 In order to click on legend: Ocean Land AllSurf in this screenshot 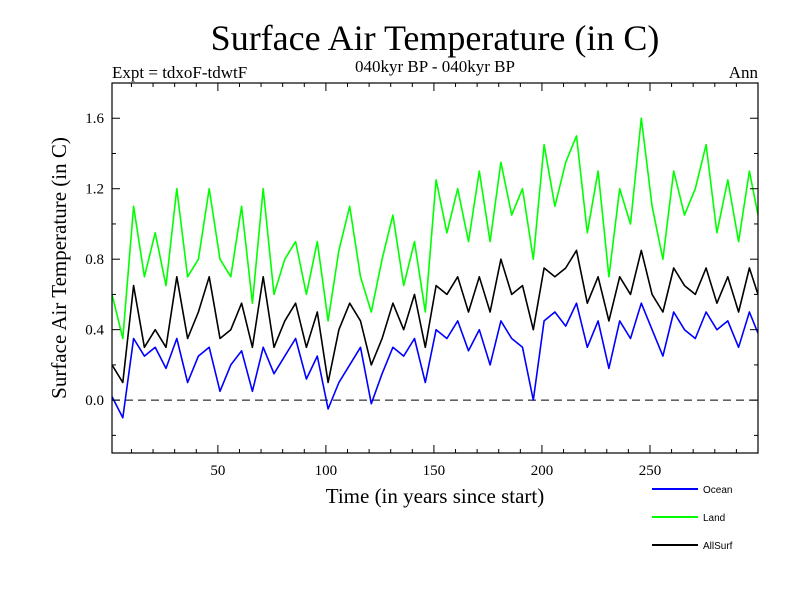, I will do `click(692, 518)`.